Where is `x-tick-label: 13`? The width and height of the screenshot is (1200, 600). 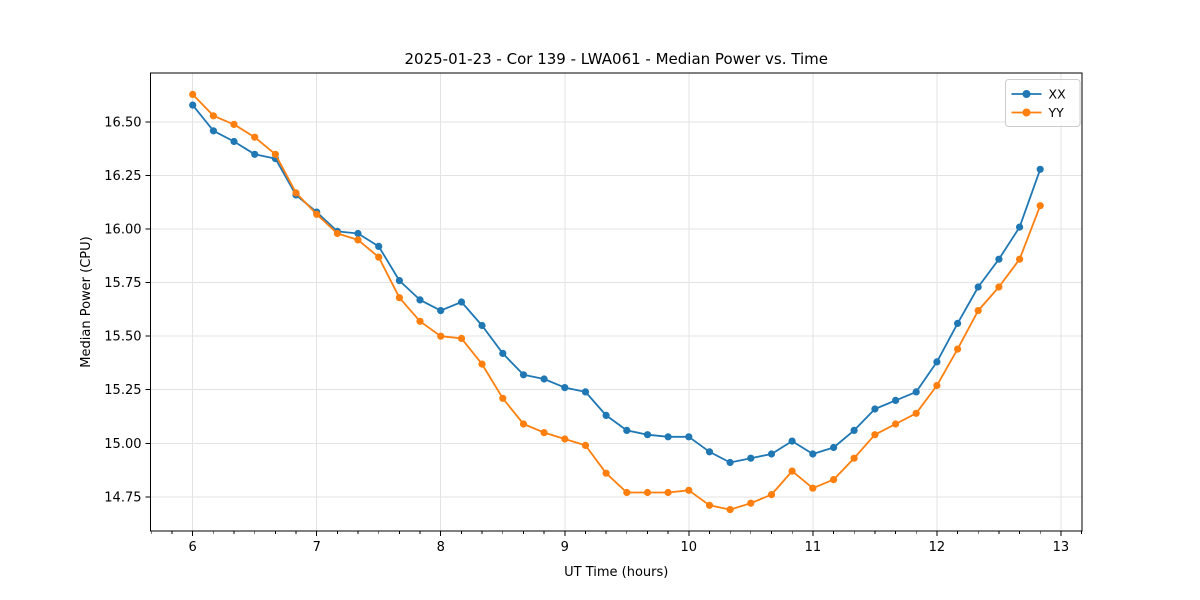 x-tick-label: 13 is located at coordinates (1061, 547).